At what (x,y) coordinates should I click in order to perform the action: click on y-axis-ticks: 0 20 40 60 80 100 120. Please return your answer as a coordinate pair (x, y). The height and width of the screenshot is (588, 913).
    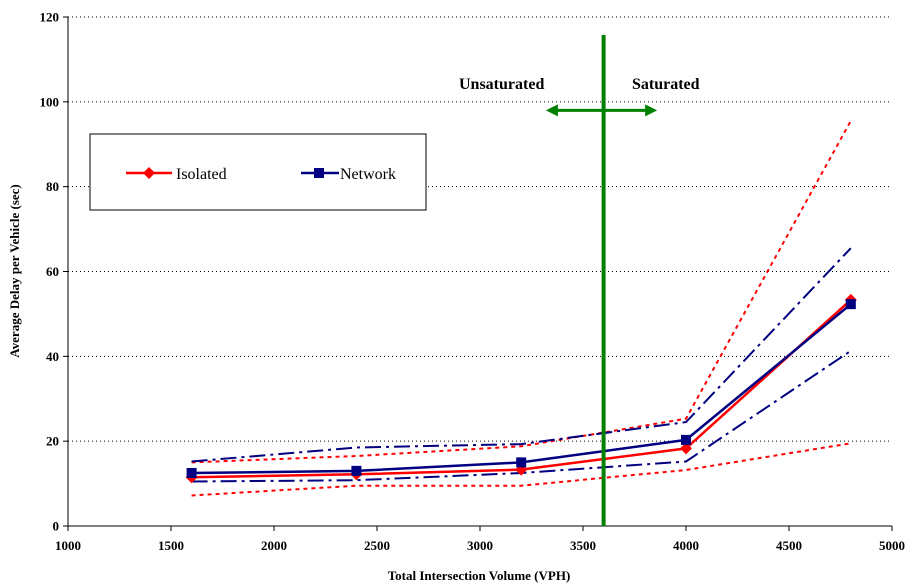
    Looking at the image, I should click on (54, 272).